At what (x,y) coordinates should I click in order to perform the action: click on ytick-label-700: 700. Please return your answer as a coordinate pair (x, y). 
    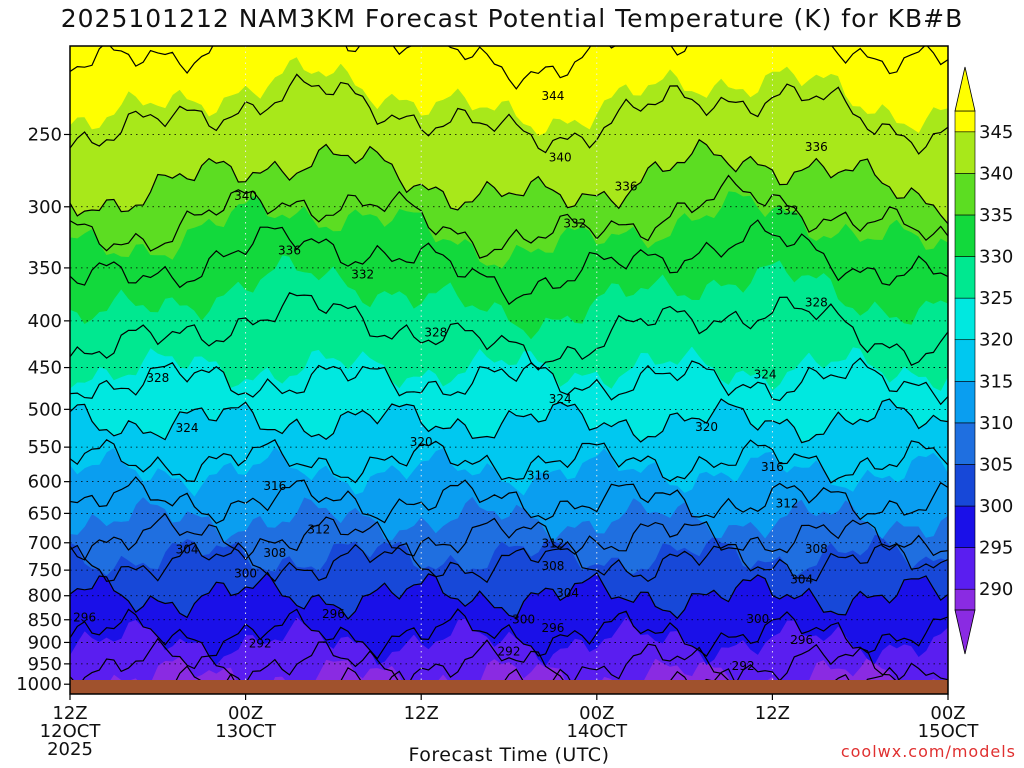
    Looking at the image, I should click on (45, 543).